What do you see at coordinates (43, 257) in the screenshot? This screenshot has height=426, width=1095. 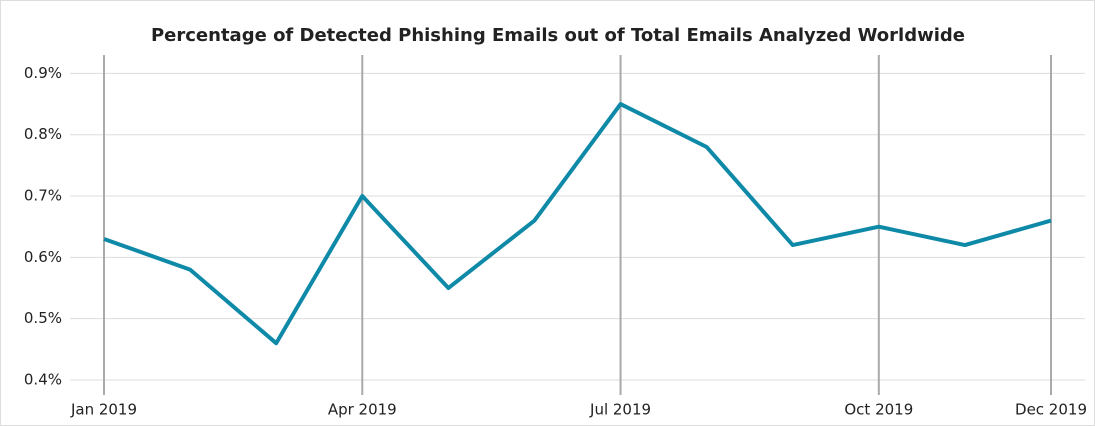 I see `y-tick-label: 0.6%` at bounding box center [43, 257].